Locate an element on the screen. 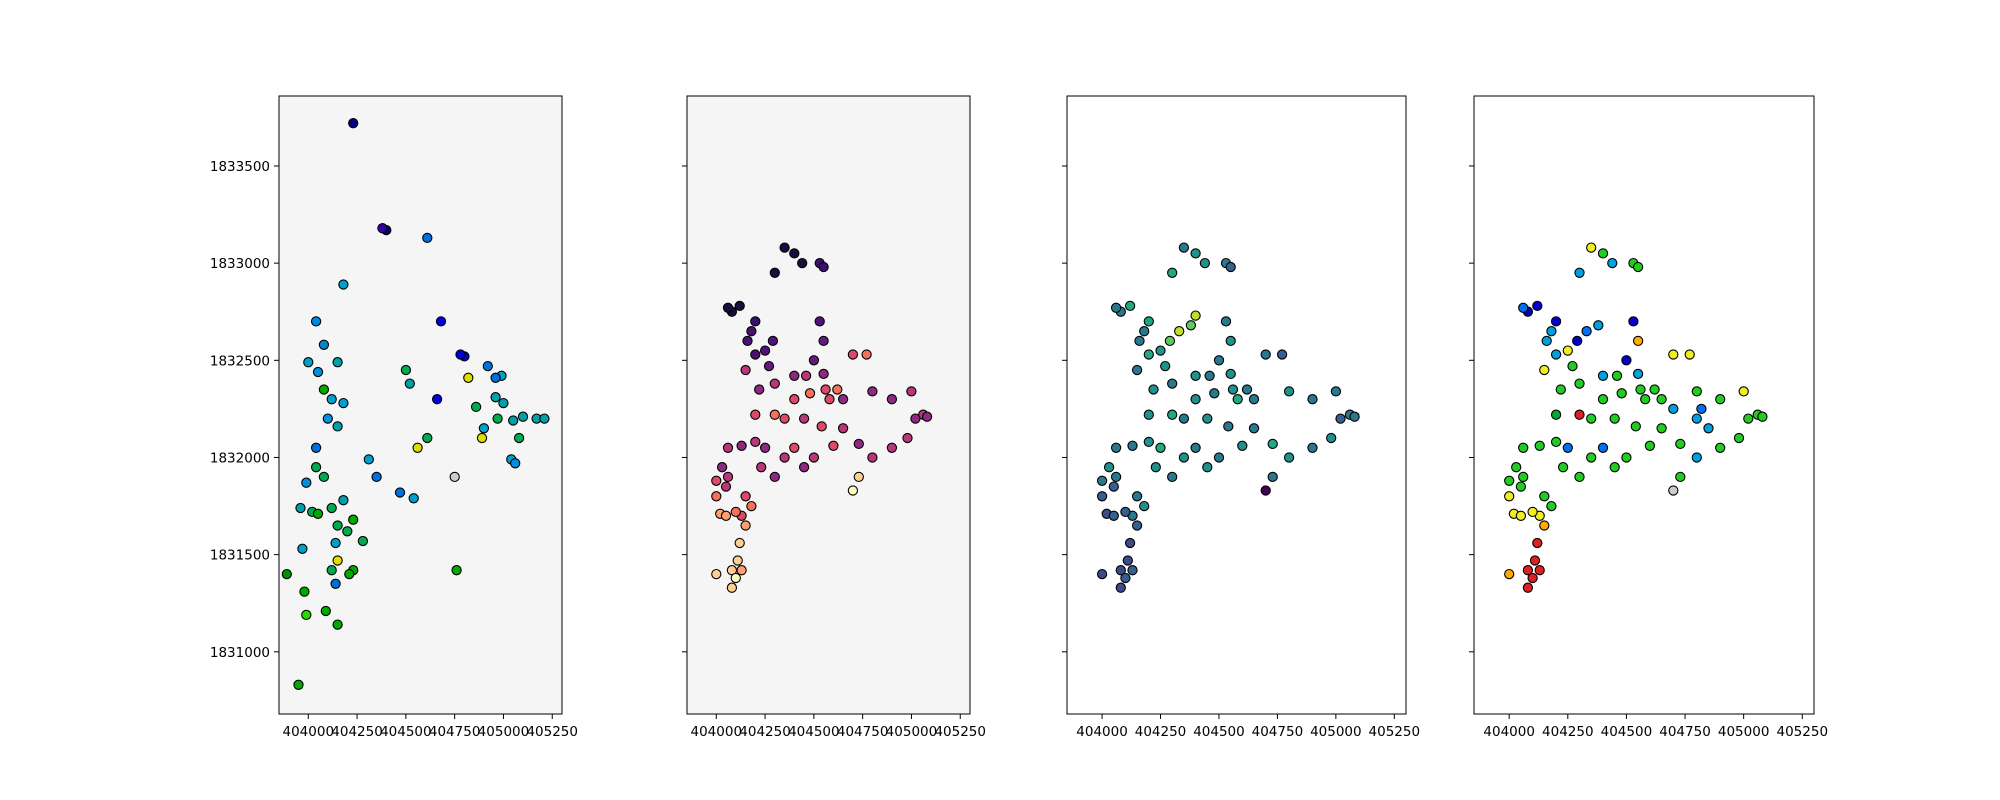  axes-frame is located at coordinates (1236, 405).